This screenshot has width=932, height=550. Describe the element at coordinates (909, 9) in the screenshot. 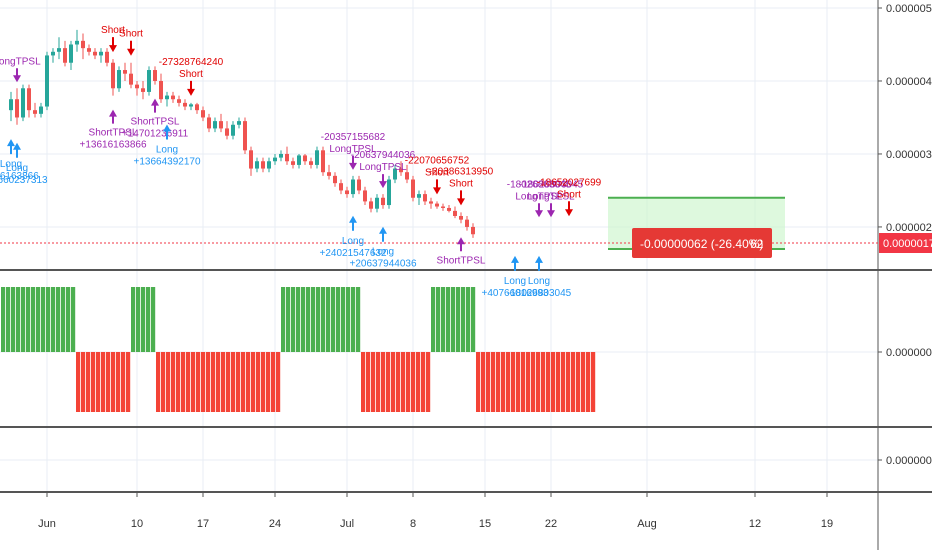

I see `price-tick-label: 0.00000500` at that location.